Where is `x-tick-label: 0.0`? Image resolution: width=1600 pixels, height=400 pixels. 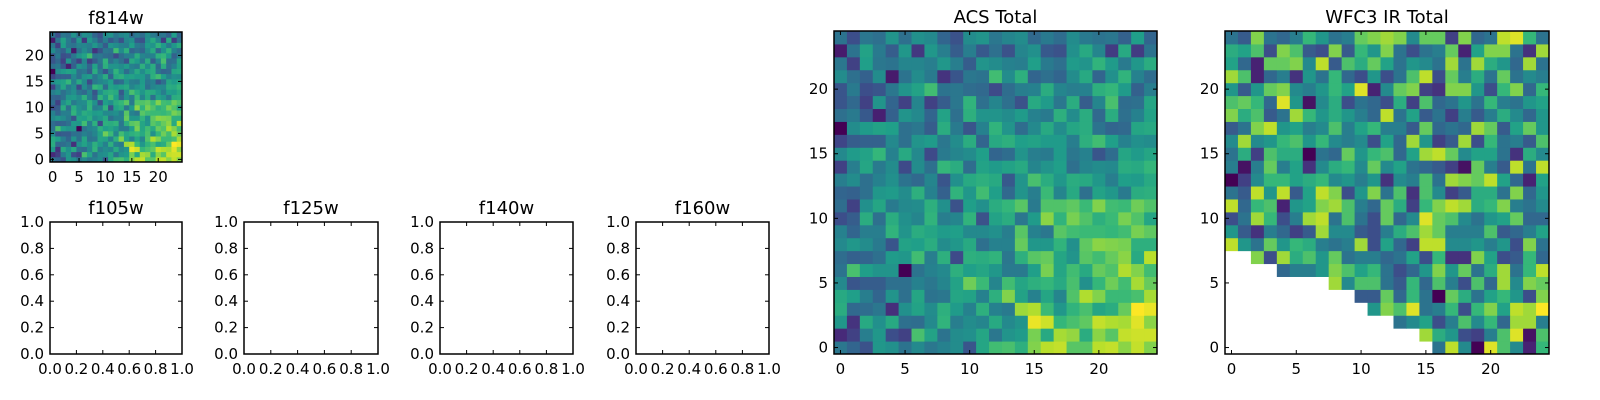 x-tick-label: 0.0 is located at coordinates (636, 369).